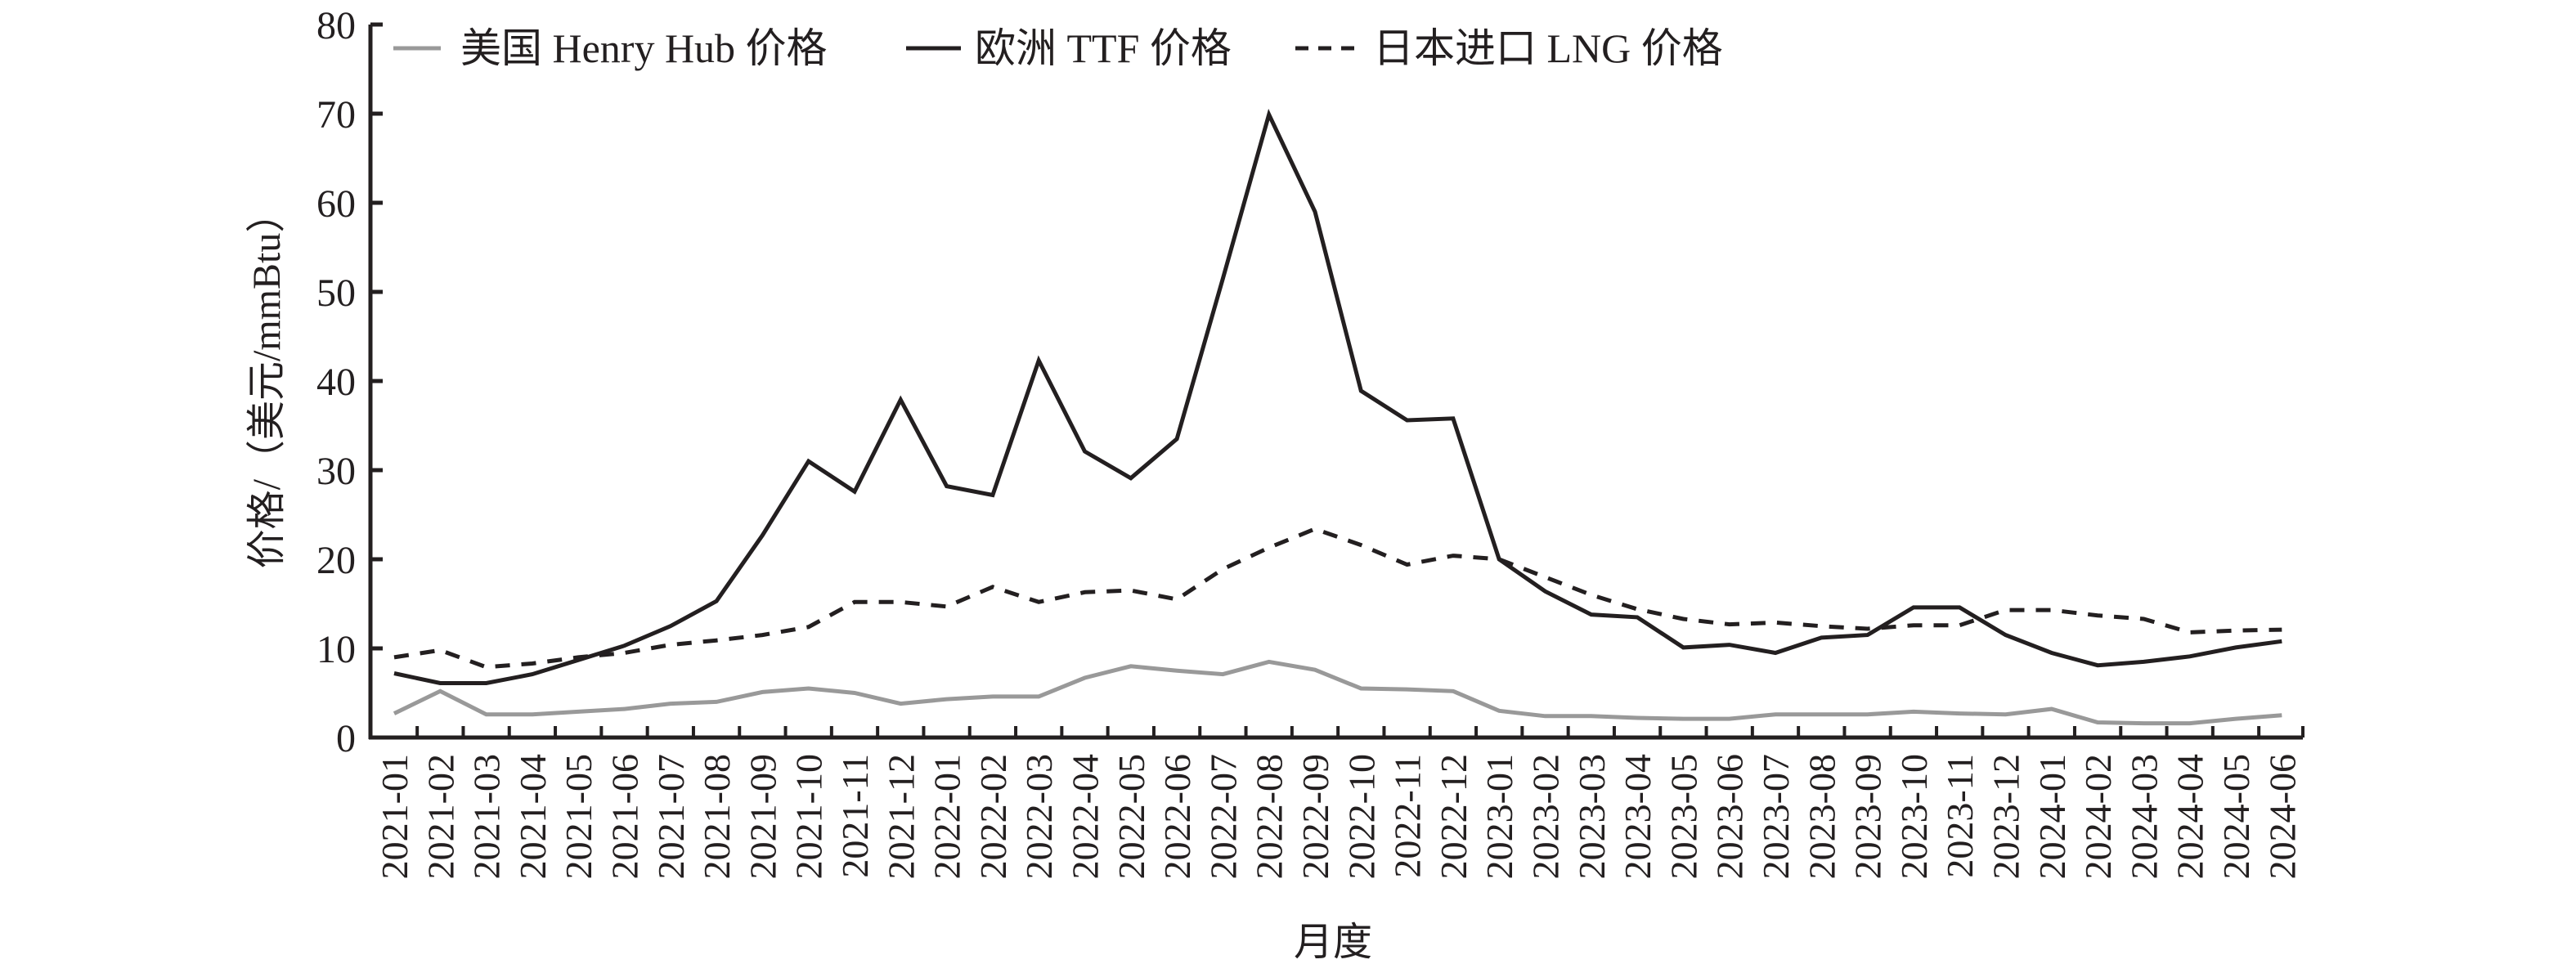  I want to click on x-tick-label: 2023-06, so click(1730, 816).